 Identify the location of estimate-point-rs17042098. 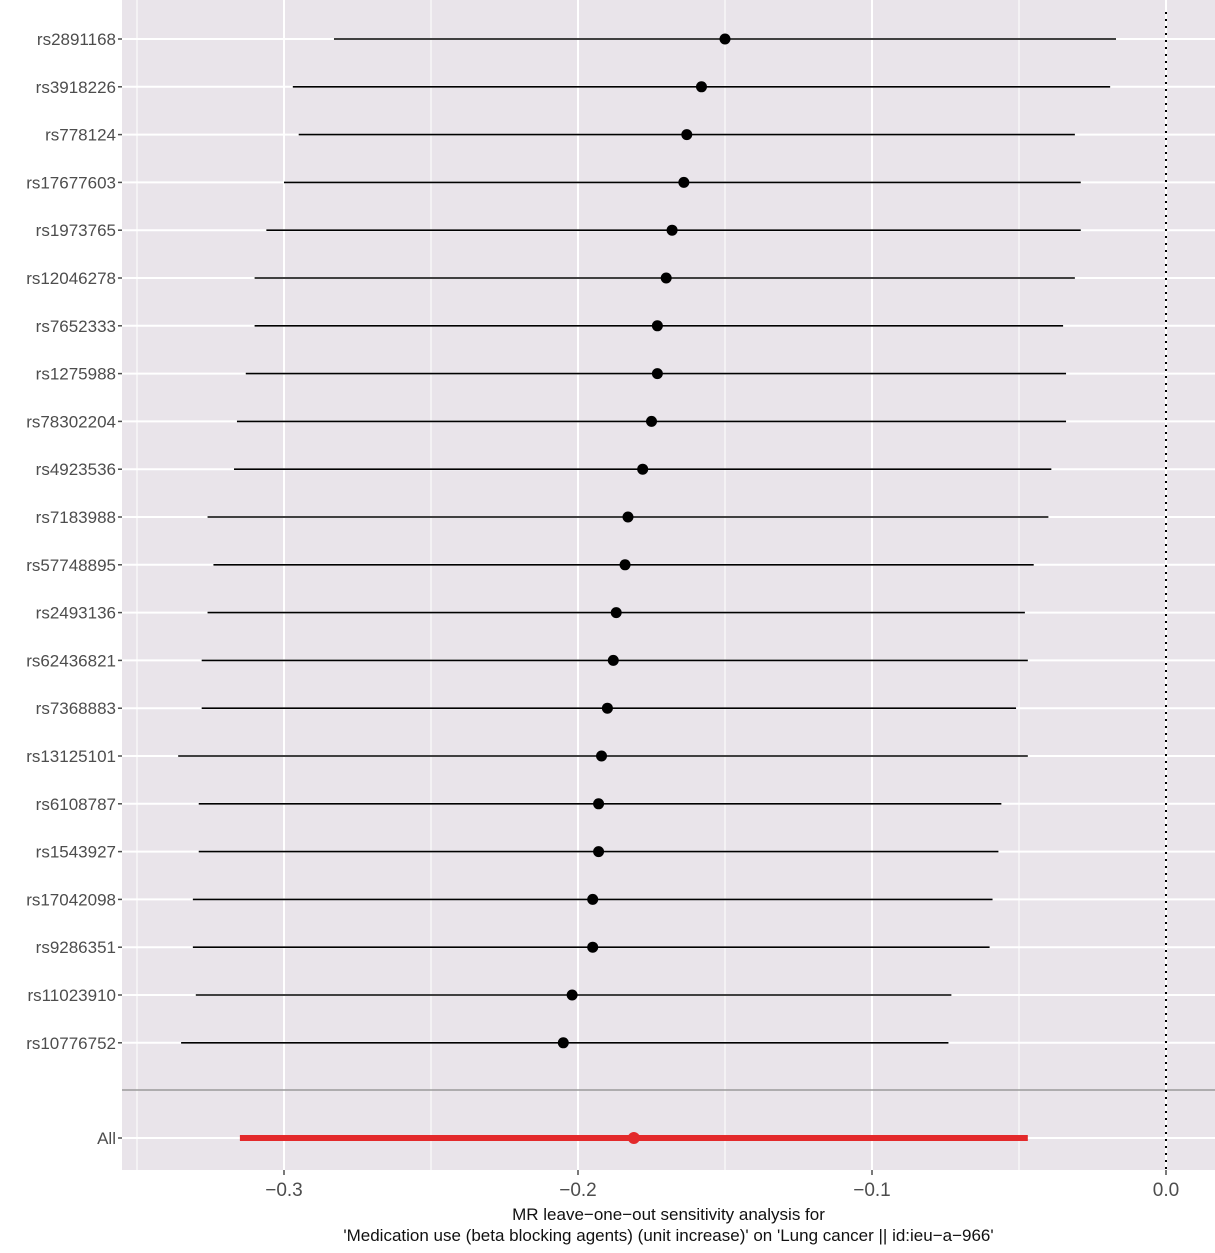
(593, 899).